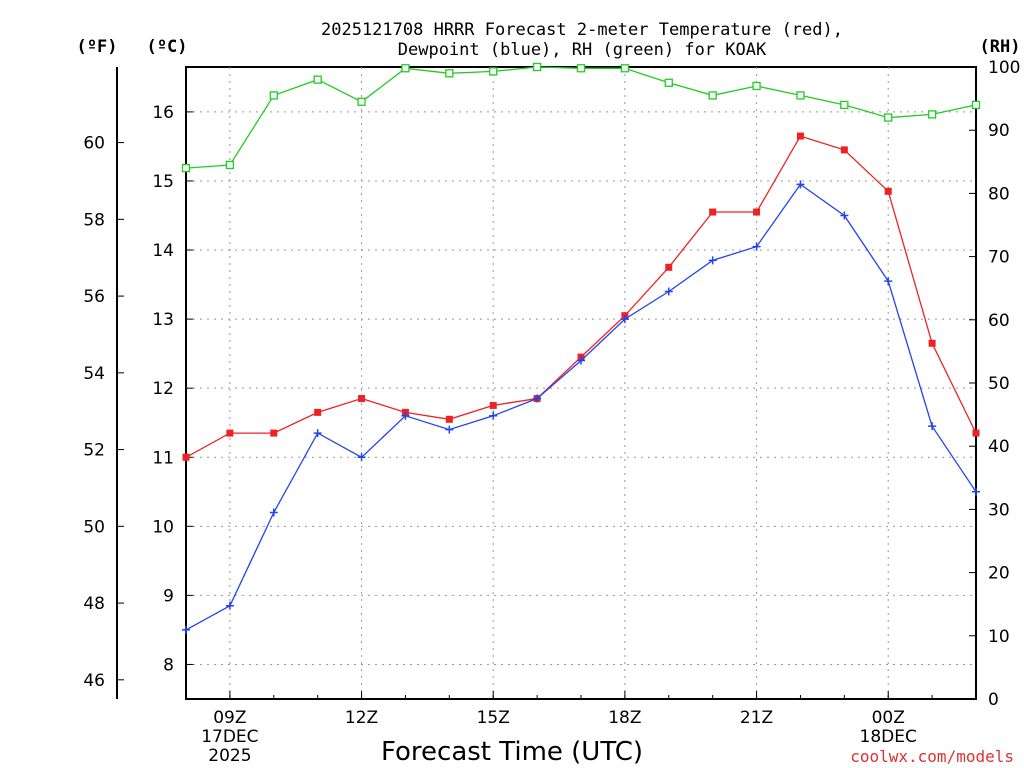 This screenshot has width=1024, height=768. What do you see at coordinates (999, 447) in the screenshot?
I see `rh-tick-label: 40` at bounding box center [999, 447].